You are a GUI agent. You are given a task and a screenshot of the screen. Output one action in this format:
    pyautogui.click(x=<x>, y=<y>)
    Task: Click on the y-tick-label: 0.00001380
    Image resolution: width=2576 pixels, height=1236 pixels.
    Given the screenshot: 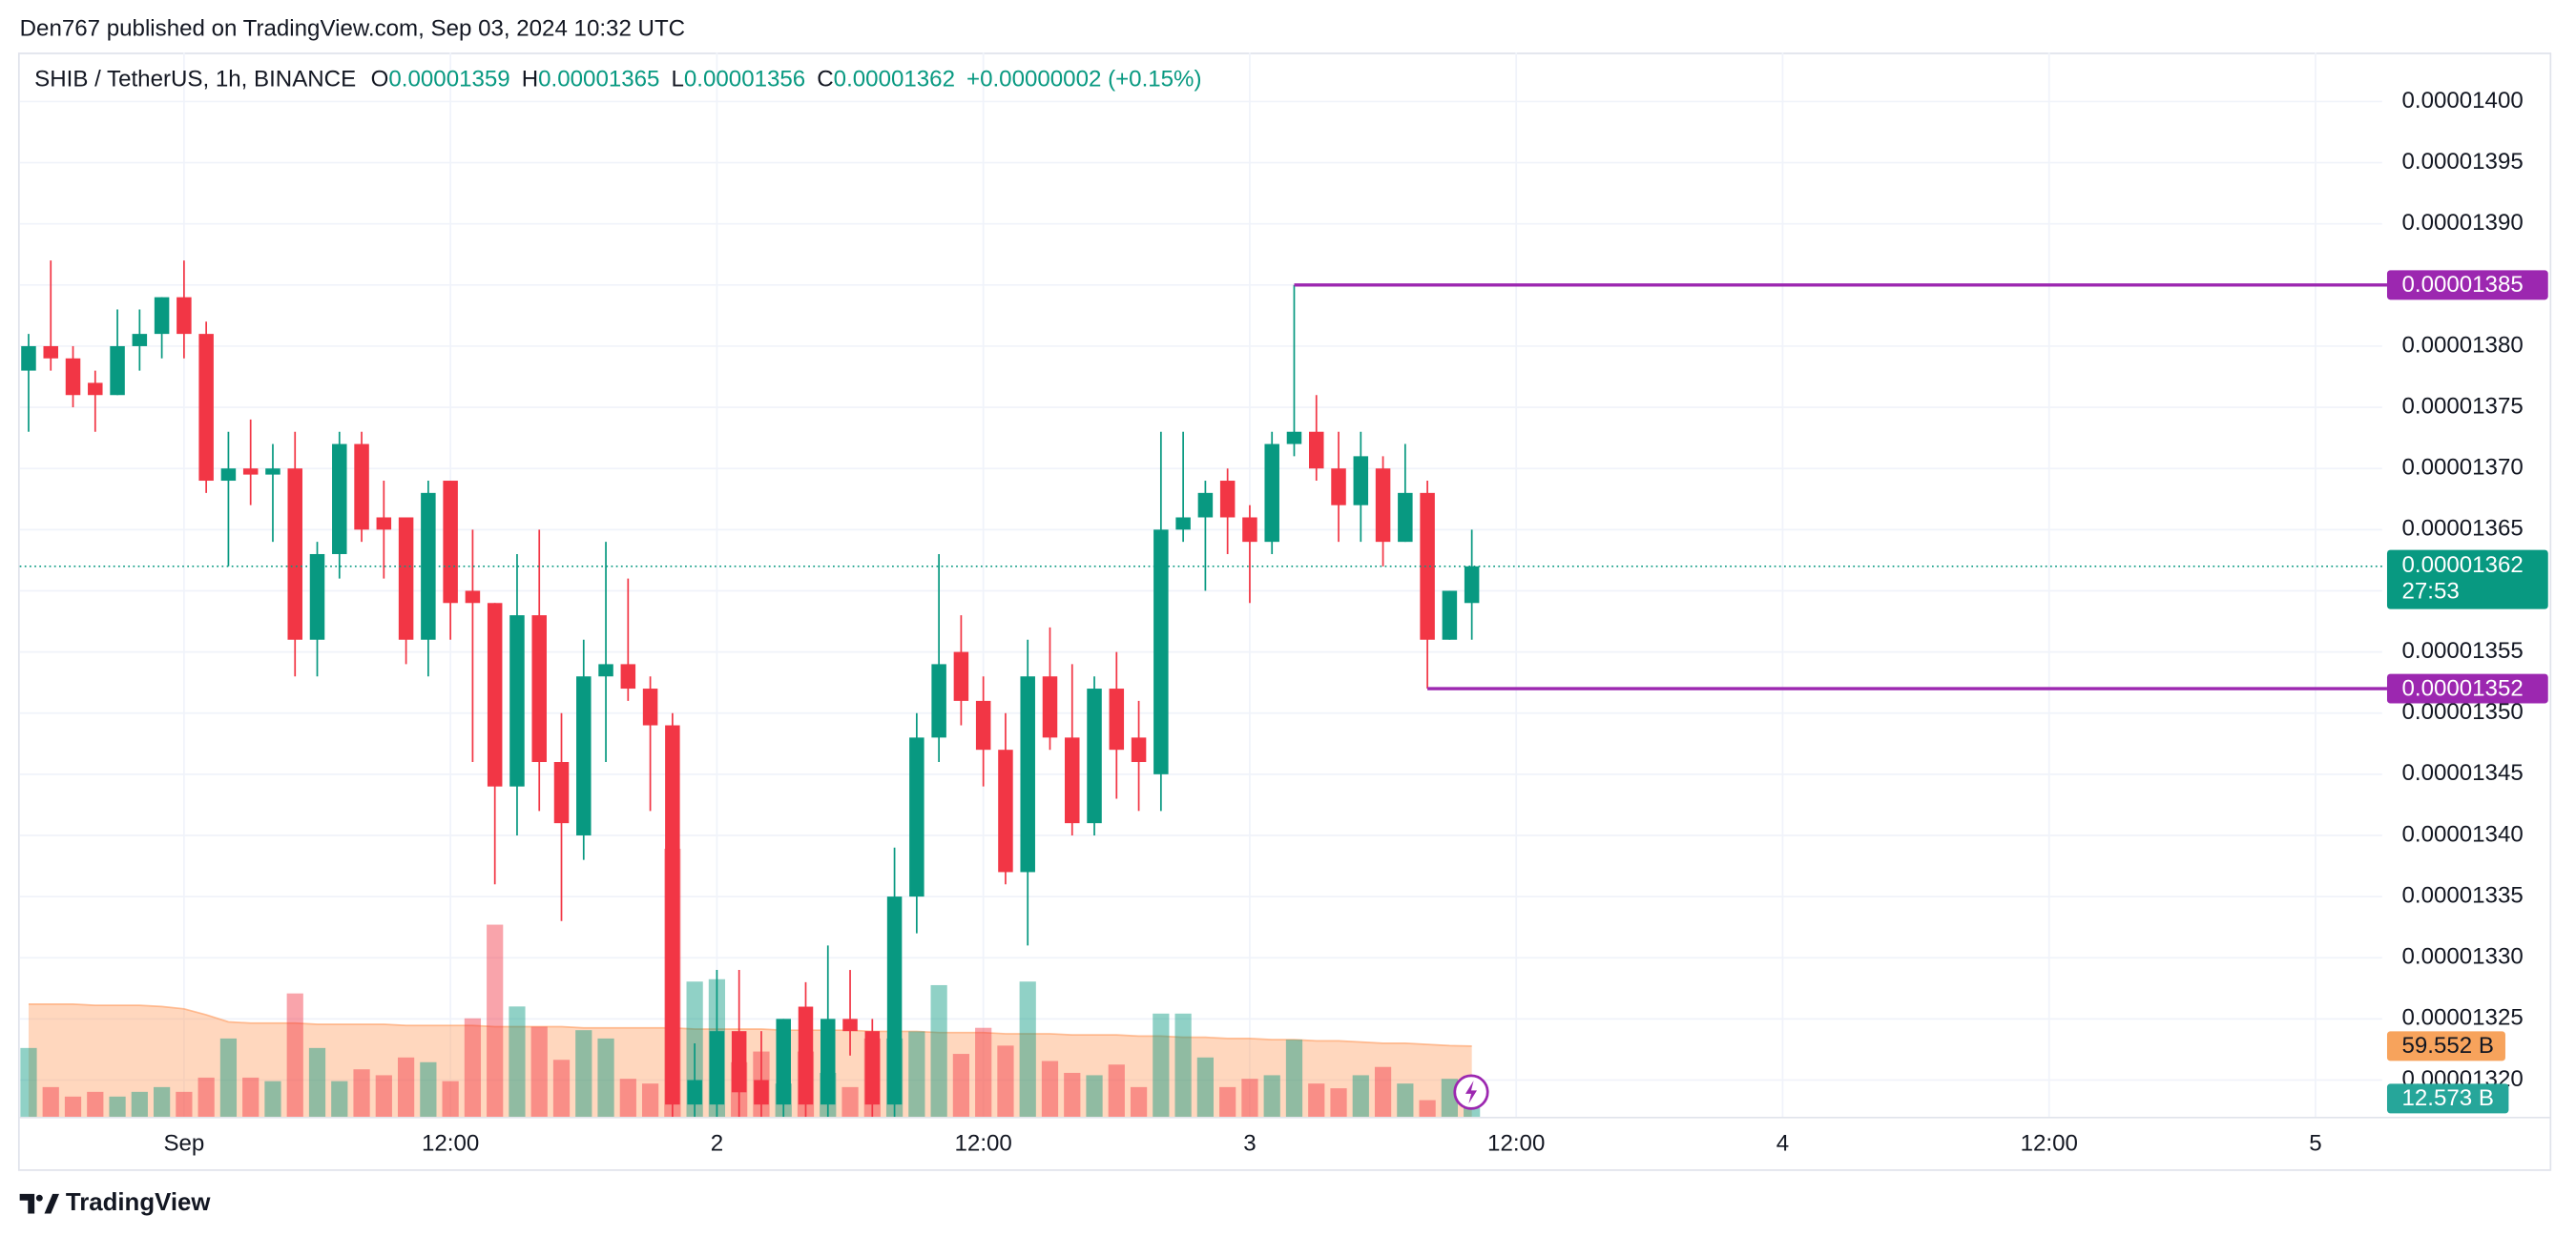 What is the action you would take?
    pyautogui.click(x=2462, y=345)
    